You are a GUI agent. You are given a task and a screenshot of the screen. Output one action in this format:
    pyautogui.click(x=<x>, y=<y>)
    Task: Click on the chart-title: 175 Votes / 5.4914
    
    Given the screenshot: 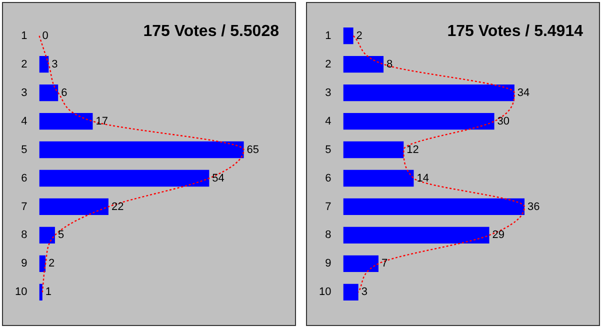 What is the action you would take?
    pyautogui.click(x=515, y=31)
    